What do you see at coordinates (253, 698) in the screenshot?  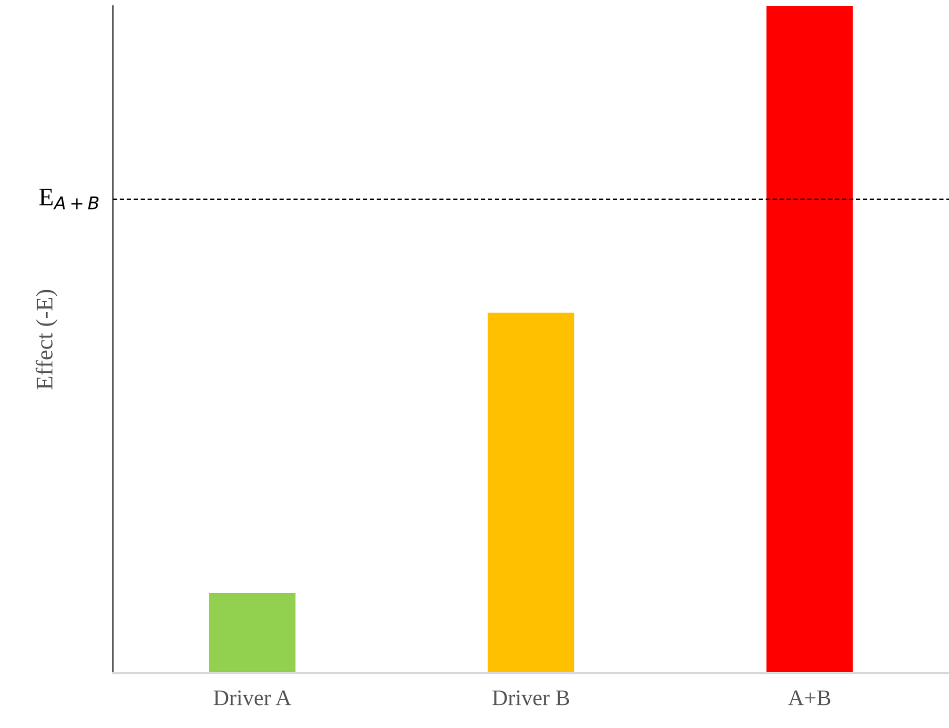 I see `x-tick-label: Driver A` at bounding box center [253, 698].